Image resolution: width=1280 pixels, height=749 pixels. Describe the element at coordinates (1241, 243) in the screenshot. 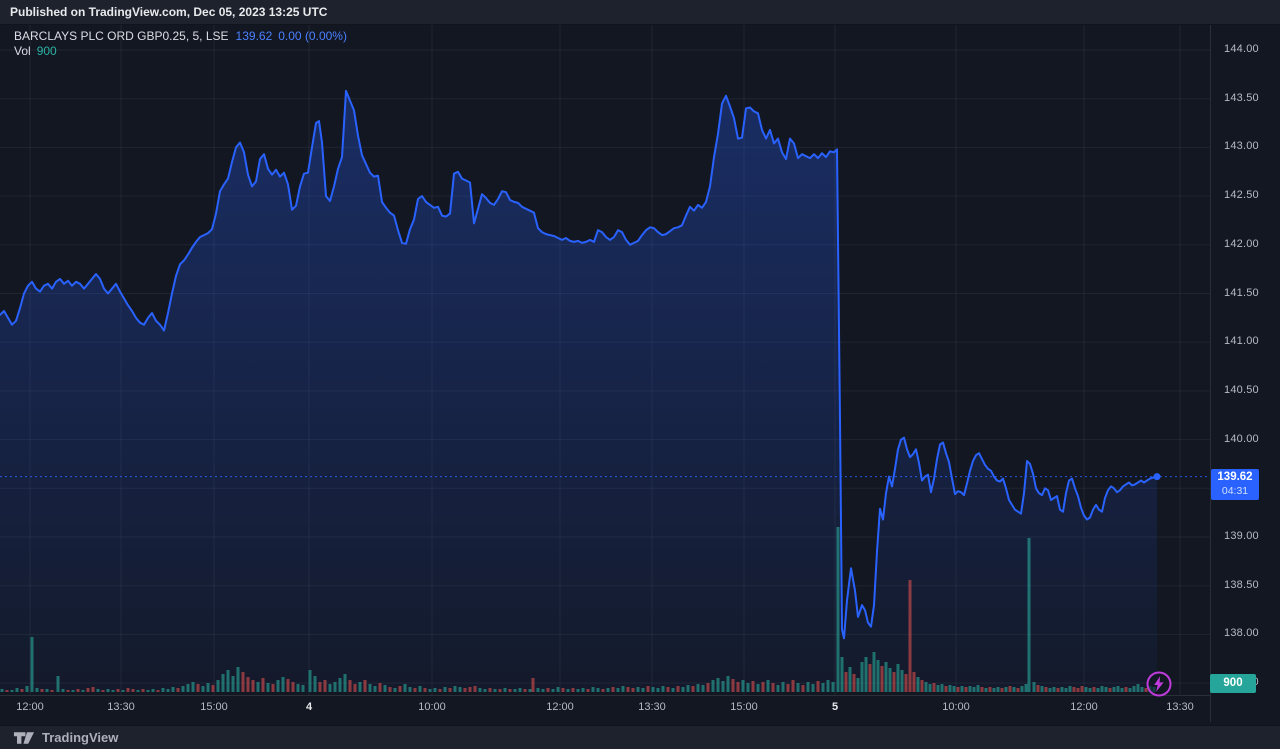

I see `price-axis-label: 142.00` at that location.